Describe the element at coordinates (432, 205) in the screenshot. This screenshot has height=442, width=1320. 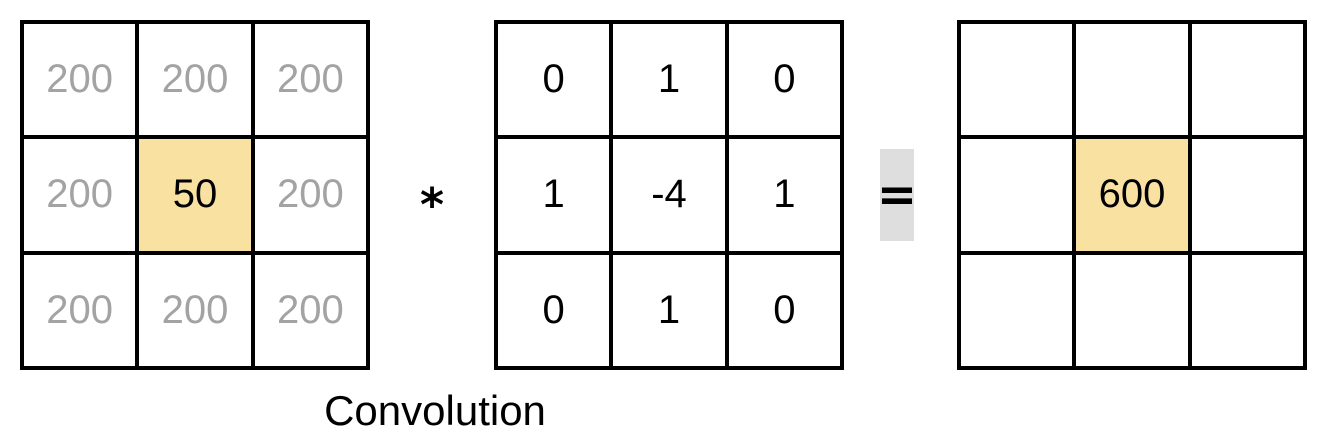
I see `convolution-operator: *` at that location.